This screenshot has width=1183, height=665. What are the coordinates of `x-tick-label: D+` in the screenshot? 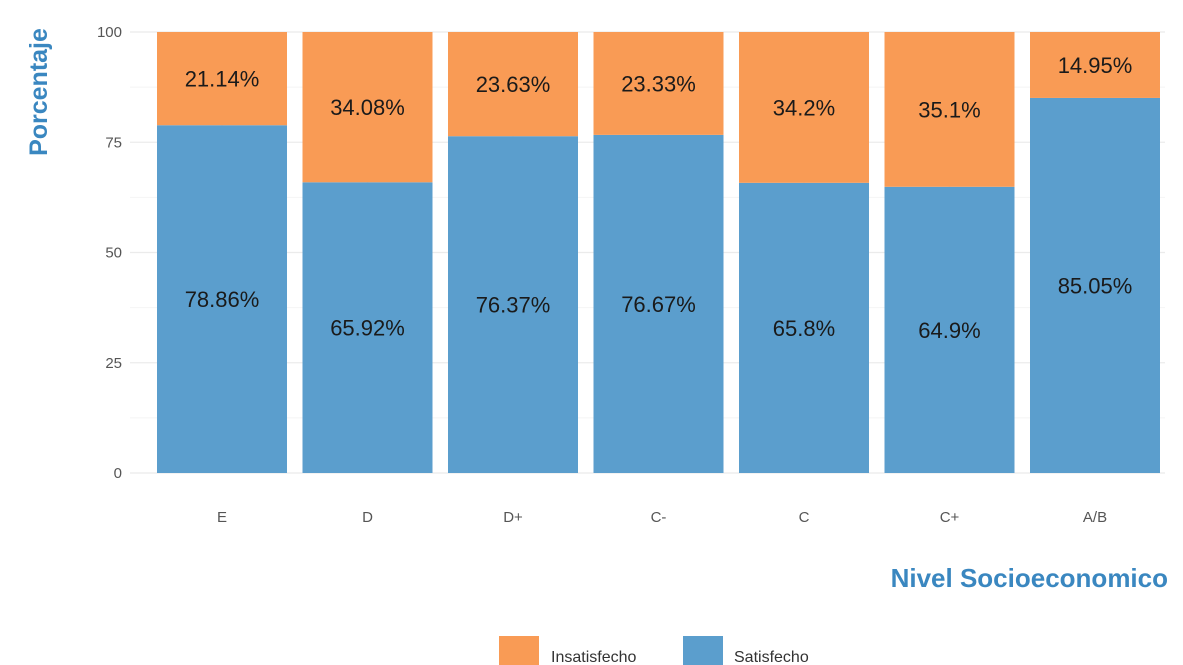 It's located at (513, 517).